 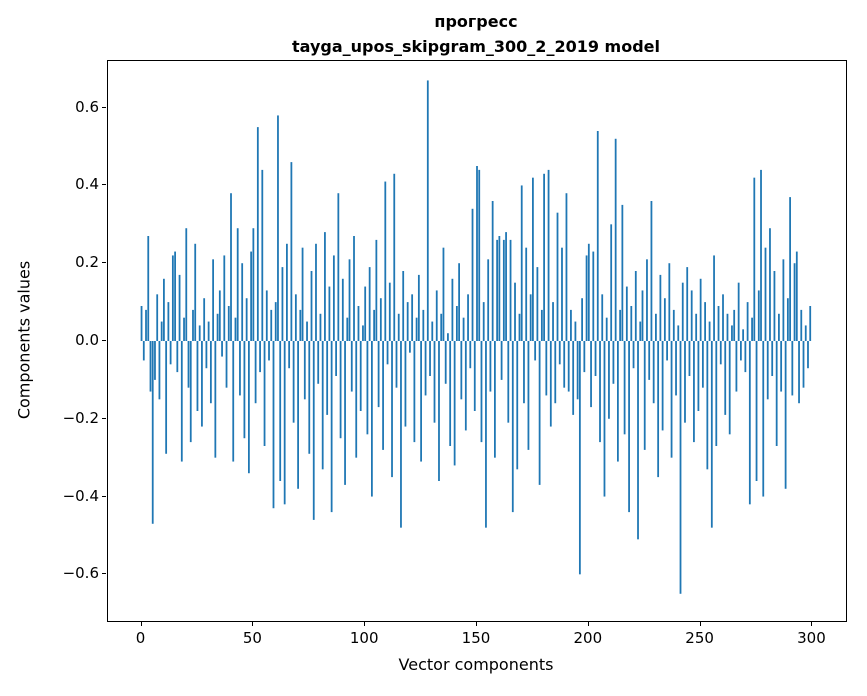 What do you see at coordinates (476, 46) in the screenshot?
I see `chart-title-line2: tayga_upos_skipgram_300_2_2019 model` at bounding box center [476, 46].